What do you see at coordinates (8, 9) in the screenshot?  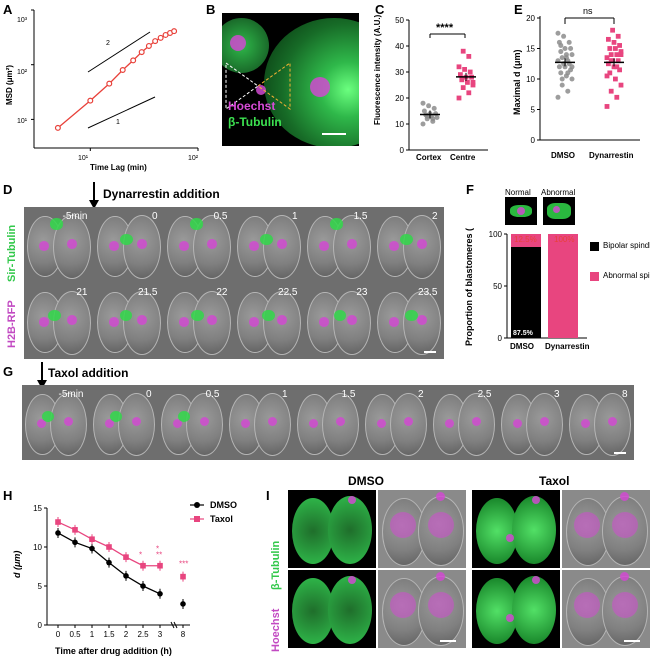 I see `panel-label-a: A` at bounding box center [8, 9].